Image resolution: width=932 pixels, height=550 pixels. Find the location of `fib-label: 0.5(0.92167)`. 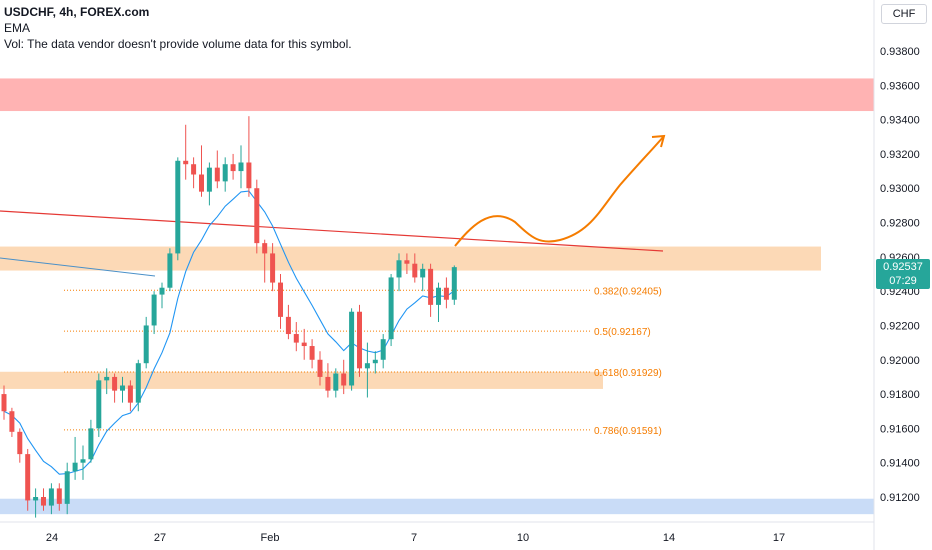

fib-label: 0.5(0.92167) is located at coordinates (622, 332).